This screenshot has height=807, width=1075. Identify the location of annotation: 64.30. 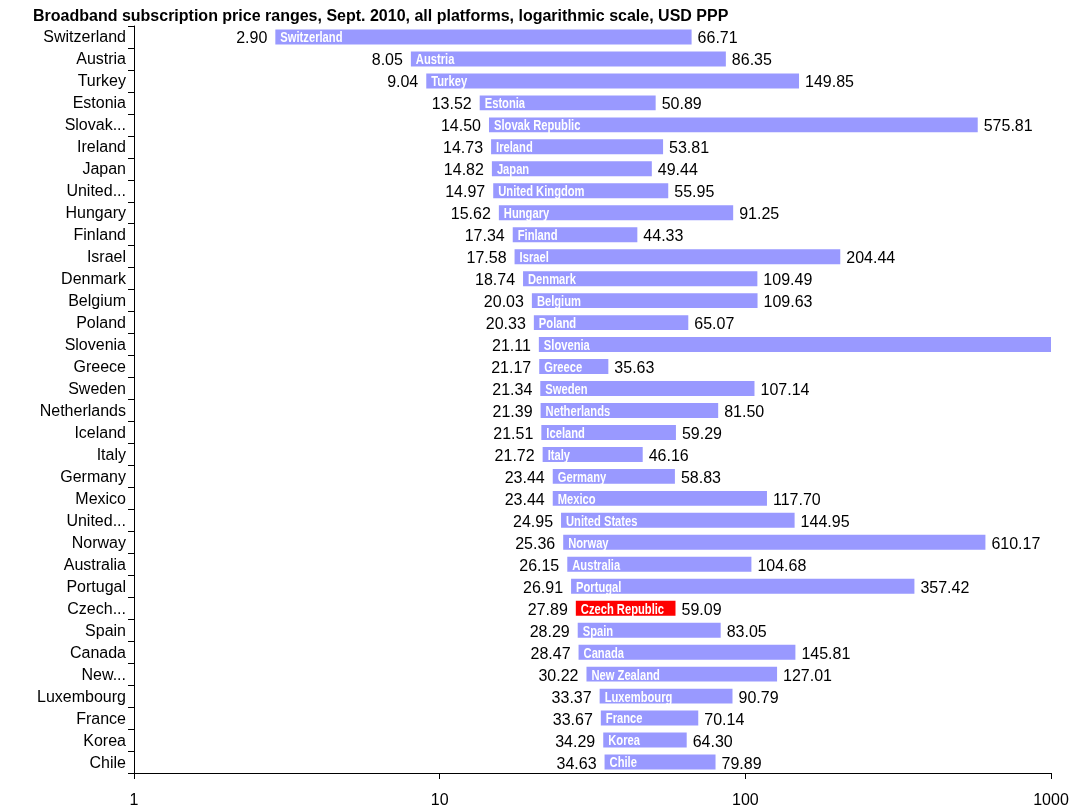
(712, 741).